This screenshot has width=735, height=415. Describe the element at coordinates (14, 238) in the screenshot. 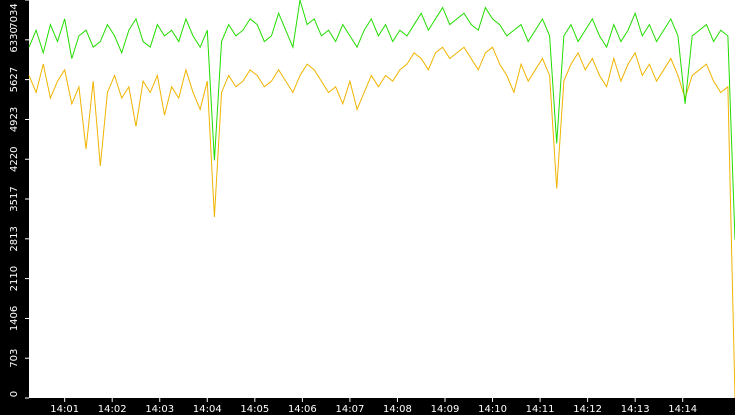

I see `y-tick-label: 2813` at that location.